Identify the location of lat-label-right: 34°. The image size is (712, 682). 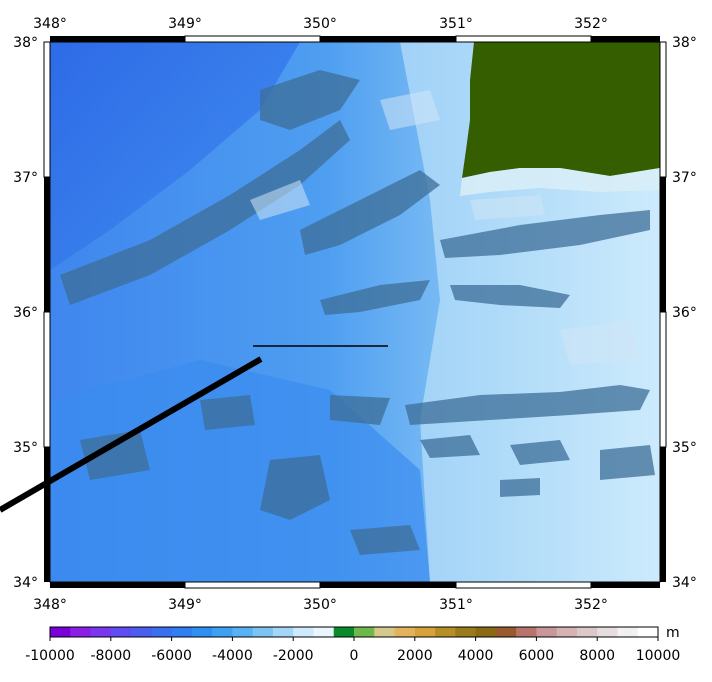
(684, 583).